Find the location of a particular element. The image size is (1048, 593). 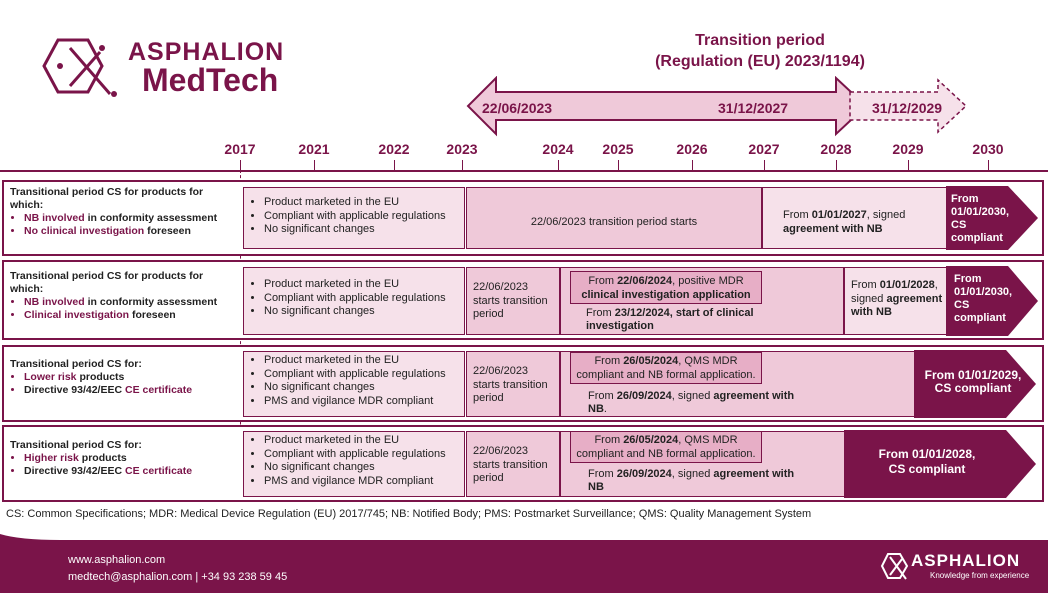

row-2-transition-start-text: 22/06/2023 starts transition period is located at coordinates (510, 300).